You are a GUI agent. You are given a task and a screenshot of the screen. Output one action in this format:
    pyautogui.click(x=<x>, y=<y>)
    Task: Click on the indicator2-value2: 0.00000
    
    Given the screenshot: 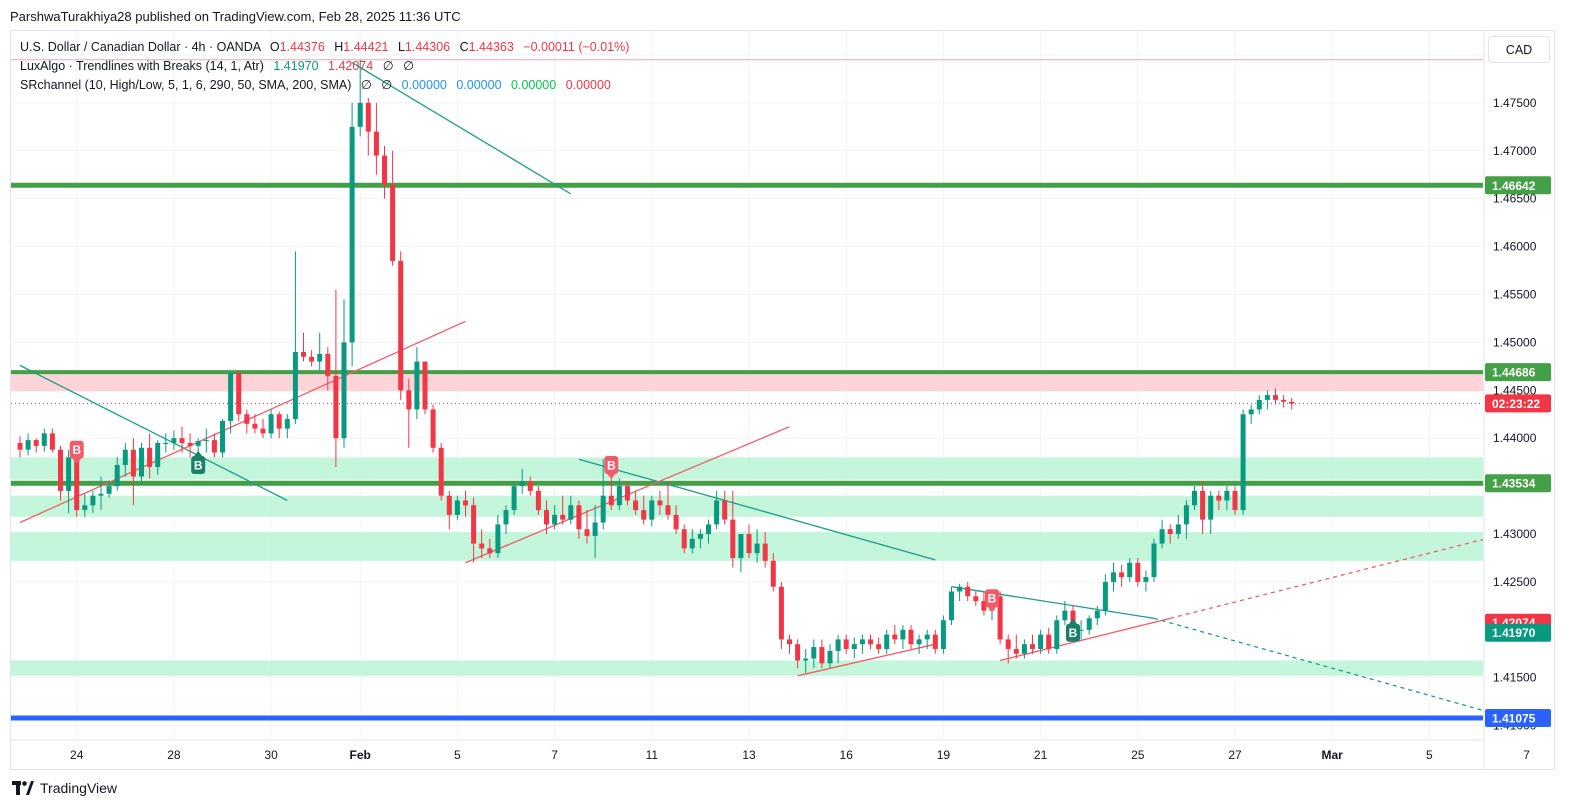 What is the action you would take?
    pyautogui.click(x=479, y=85)
    